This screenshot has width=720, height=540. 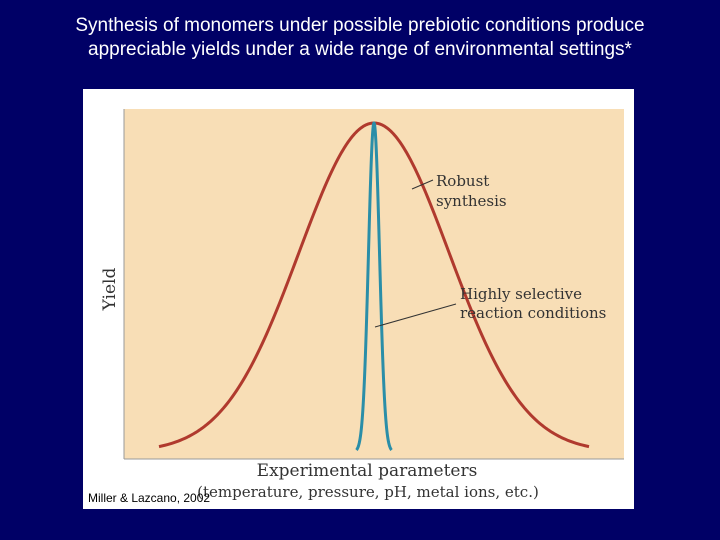 I want to click on robust-annotation-line-2: synthesis, so click(x=471, y=201).